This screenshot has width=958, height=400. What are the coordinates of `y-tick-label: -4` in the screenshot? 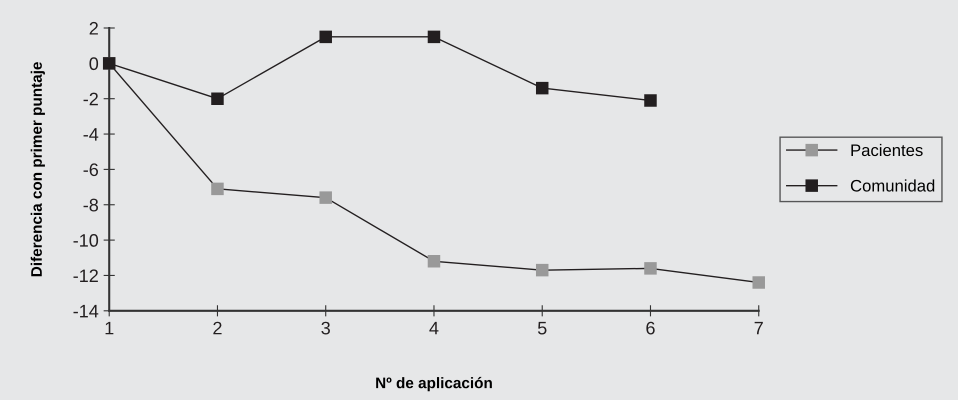 It's located at (91, 134).